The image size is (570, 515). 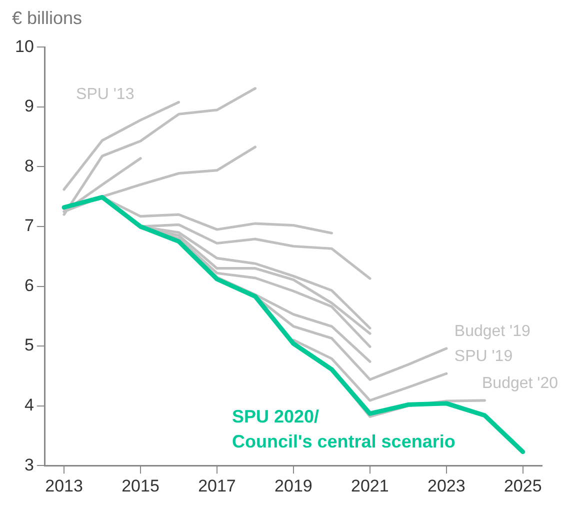 What do you see at coordinates (29, 285) in the screenshot?
I see `y-tick-label: 6` at bounding box center [29, 285].